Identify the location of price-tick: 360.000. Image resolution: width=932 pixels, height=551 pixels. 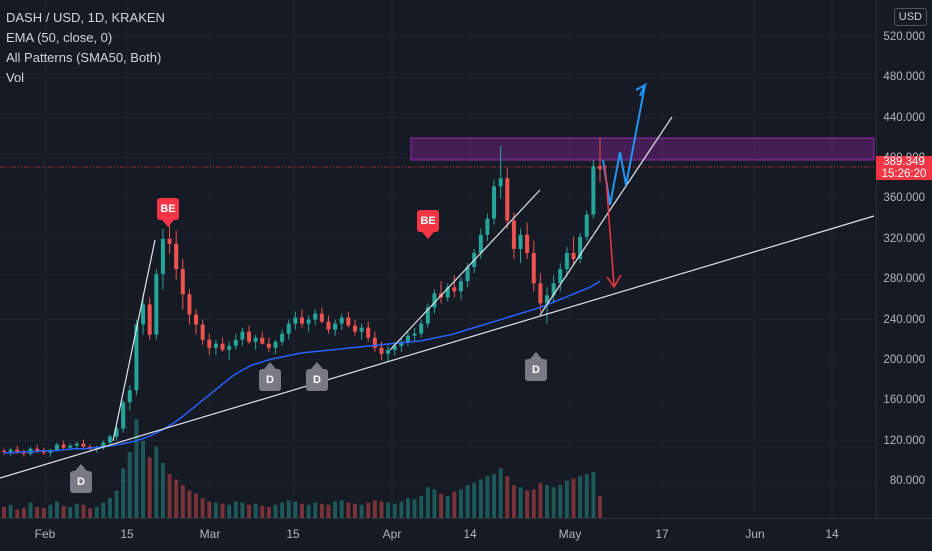
(904, 198).